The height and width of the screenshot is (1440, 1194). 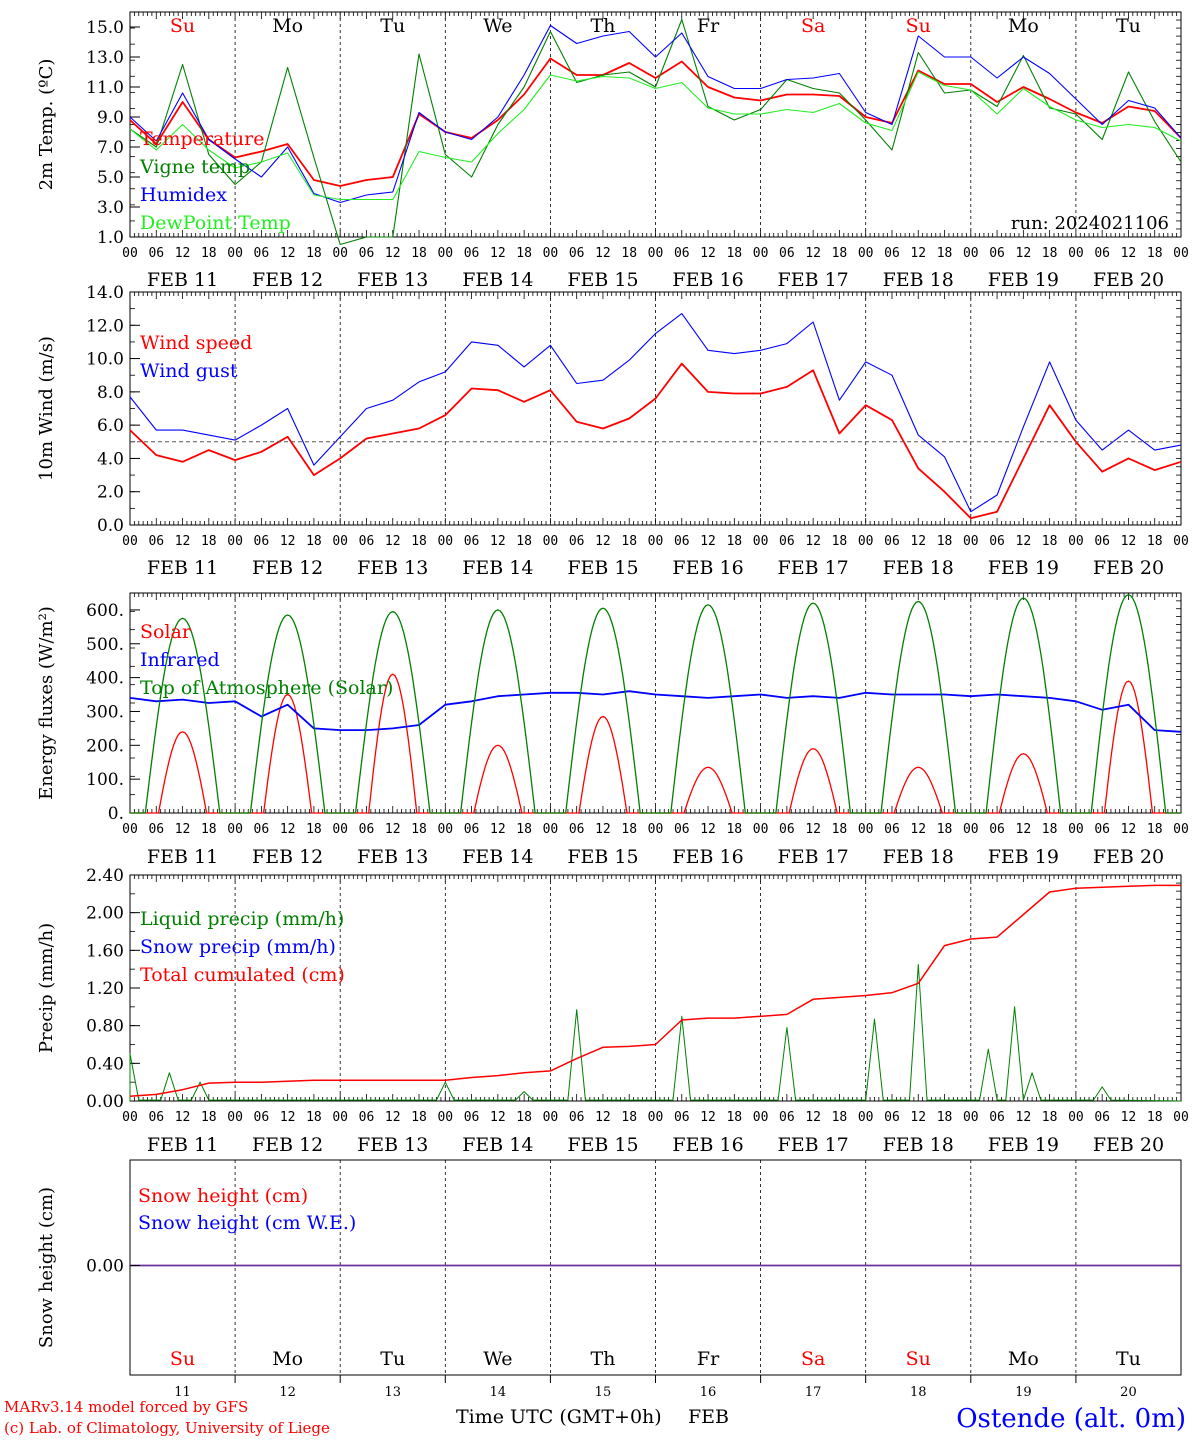 I want to click on weekday-label: Su, so click(x=918, y=26).